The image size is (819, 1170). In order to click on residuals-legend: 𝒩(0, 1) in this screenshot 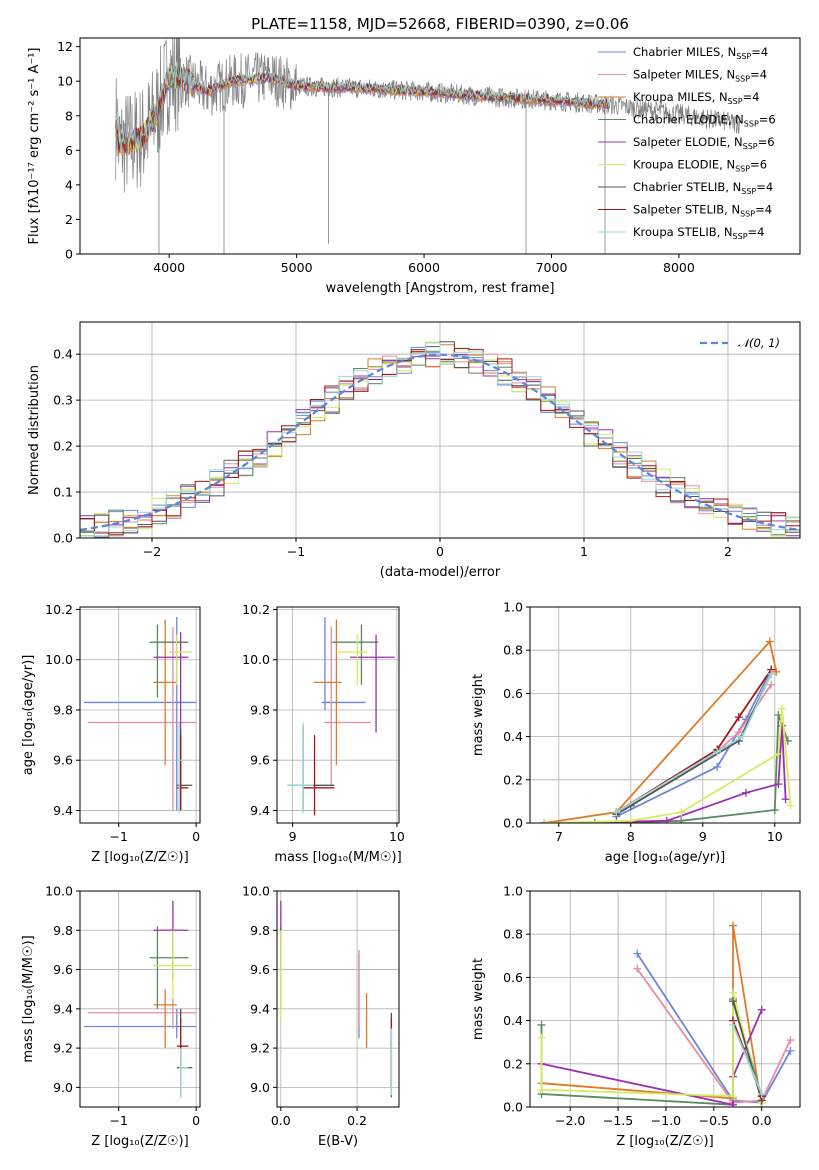, I will do `click(740, 343)`.